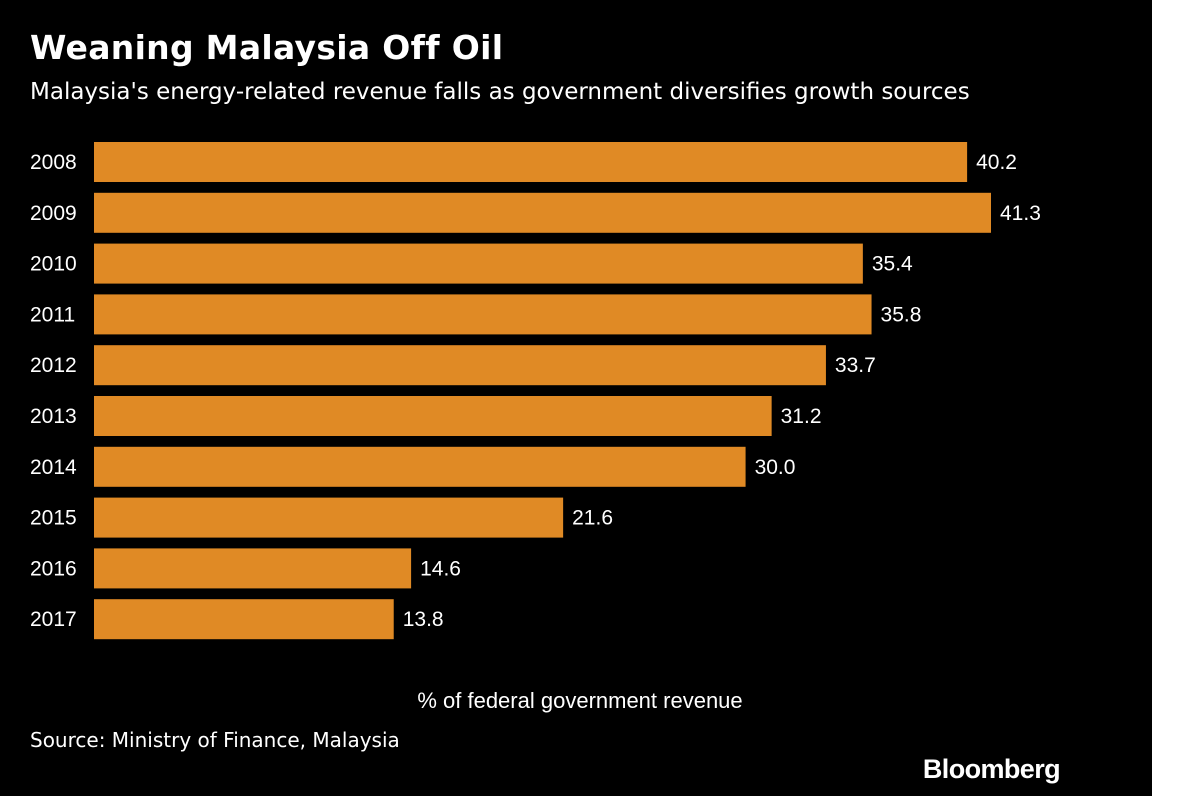 This screenshot has height=796, width=1200. What do you see at coordinates (53, 518) in the screenshot?
I see `year-label: 2015` at bounding box center [53, 518].